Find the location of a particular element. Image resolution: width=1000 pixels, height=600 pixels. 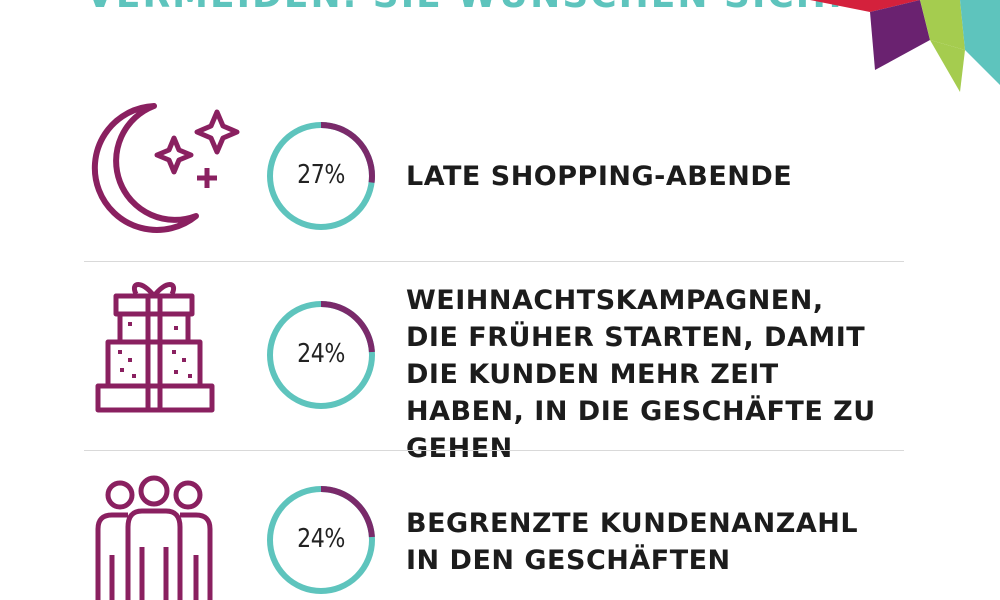

percent-label: 27% is located at coordinates (321, 175).